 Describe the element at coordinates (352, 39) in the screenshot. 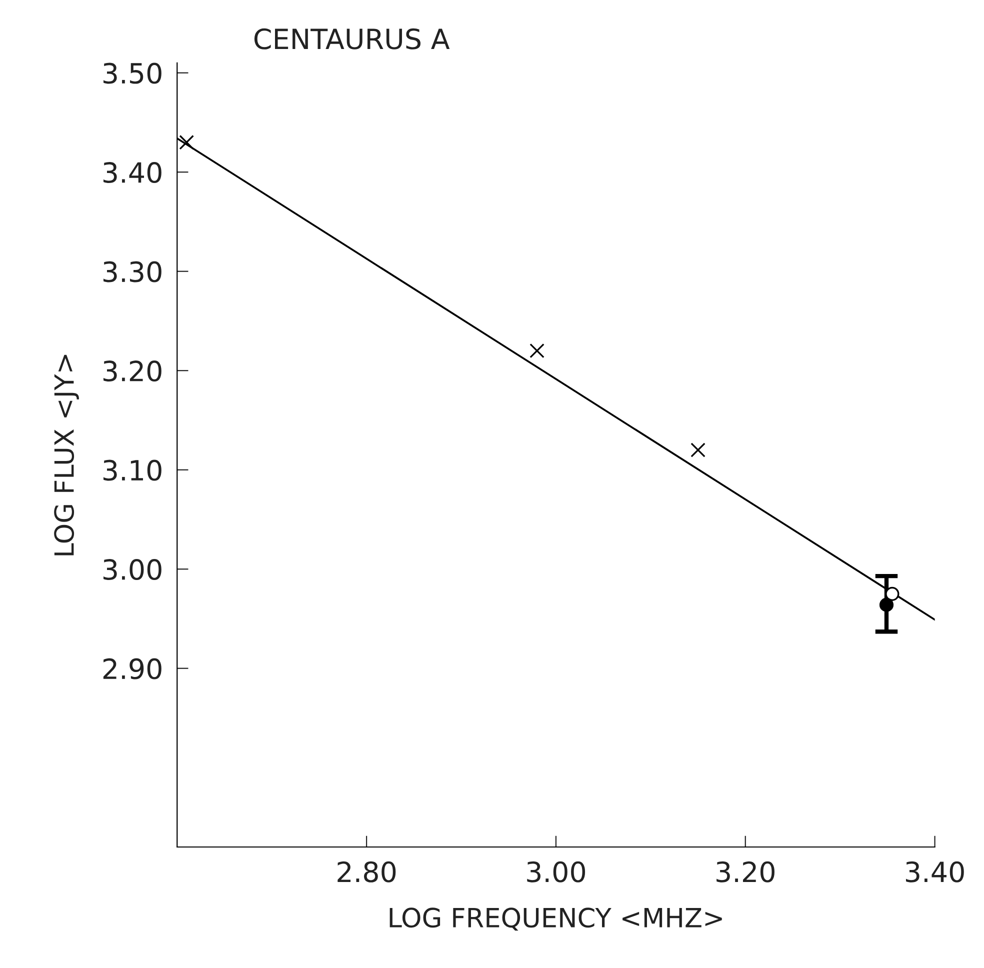

I see `chart-title: CENTAURUS A` at that location.